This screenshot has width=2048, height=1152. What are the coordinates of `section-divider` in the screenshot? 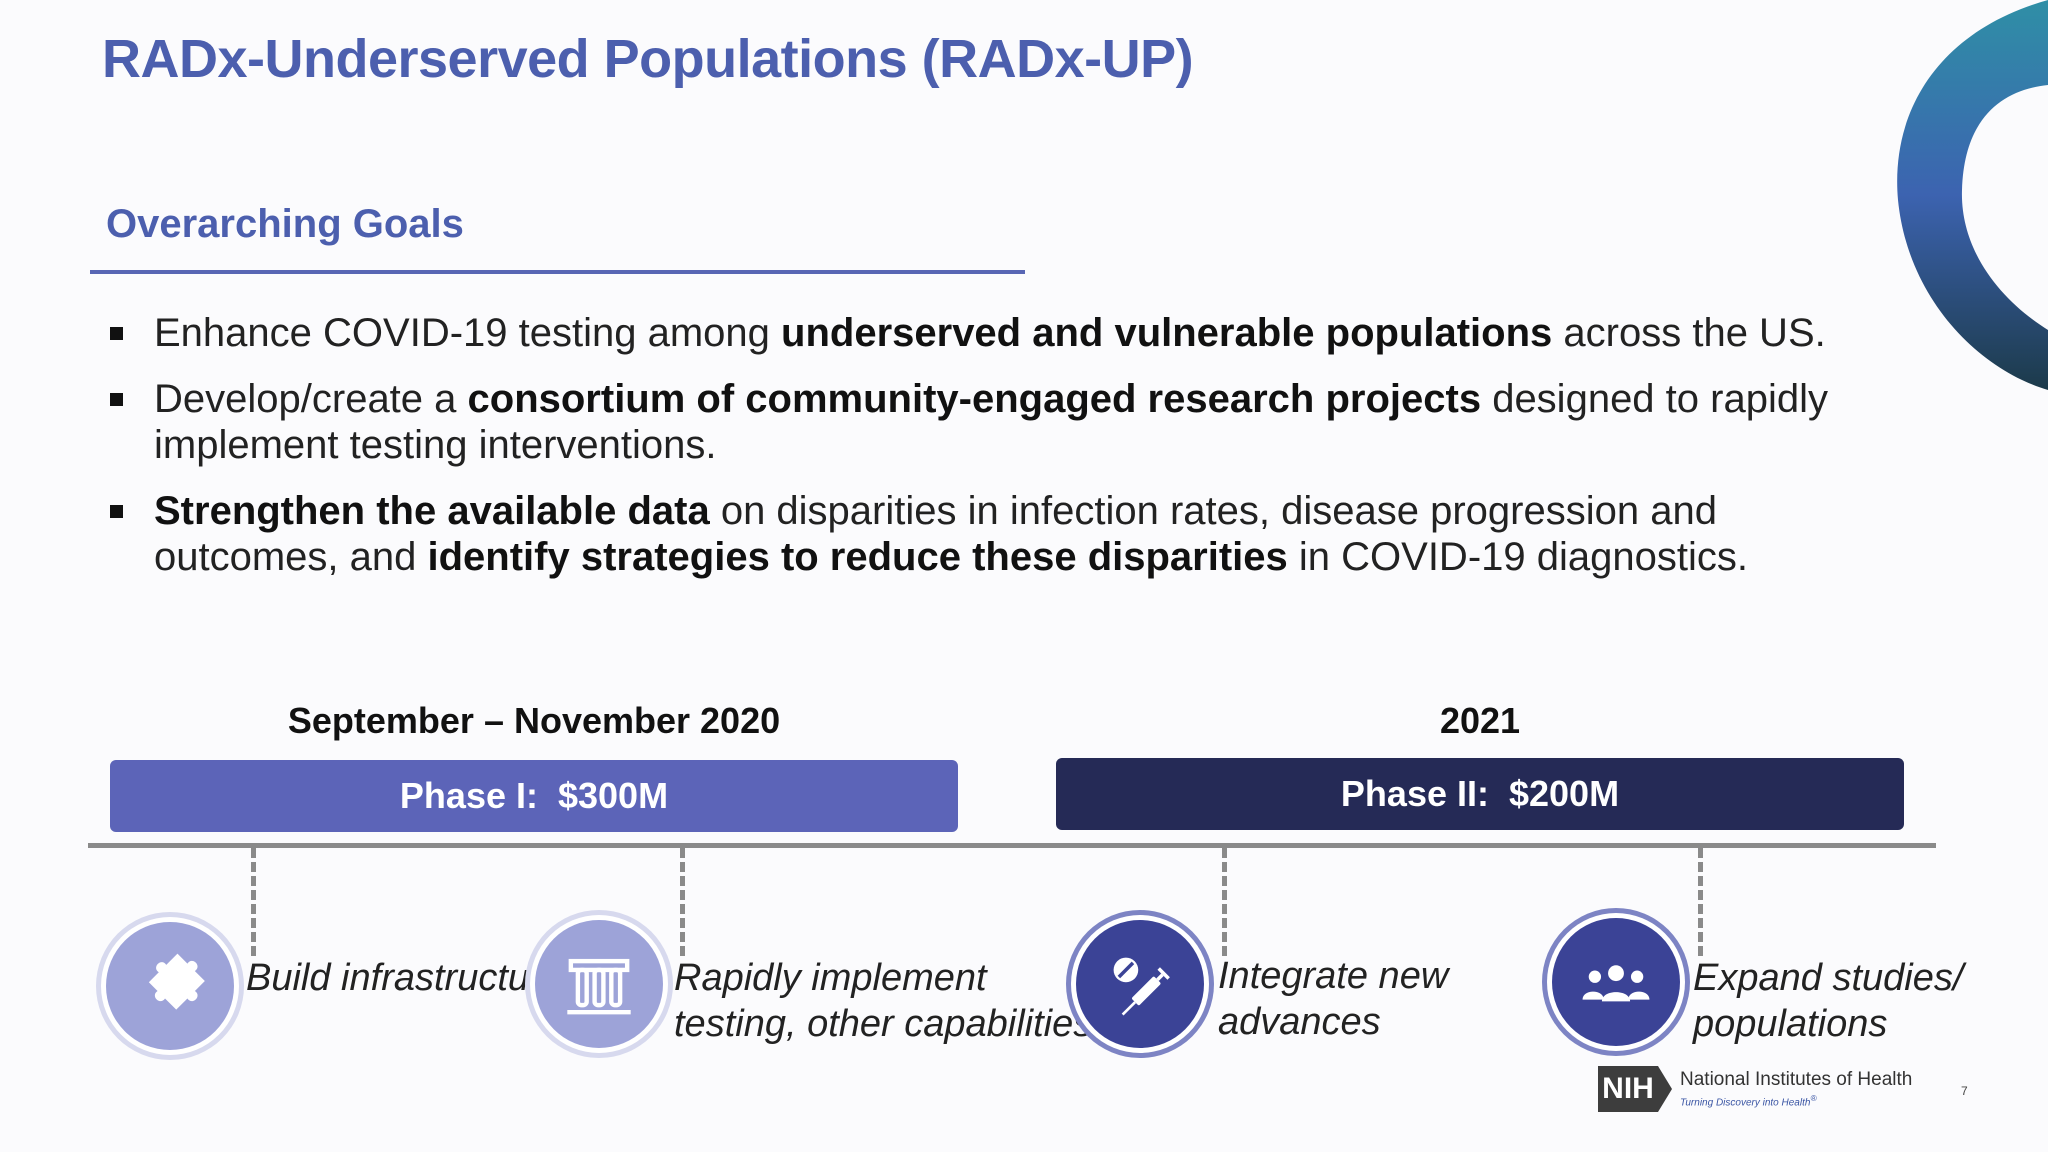 It's located at (557, 272).